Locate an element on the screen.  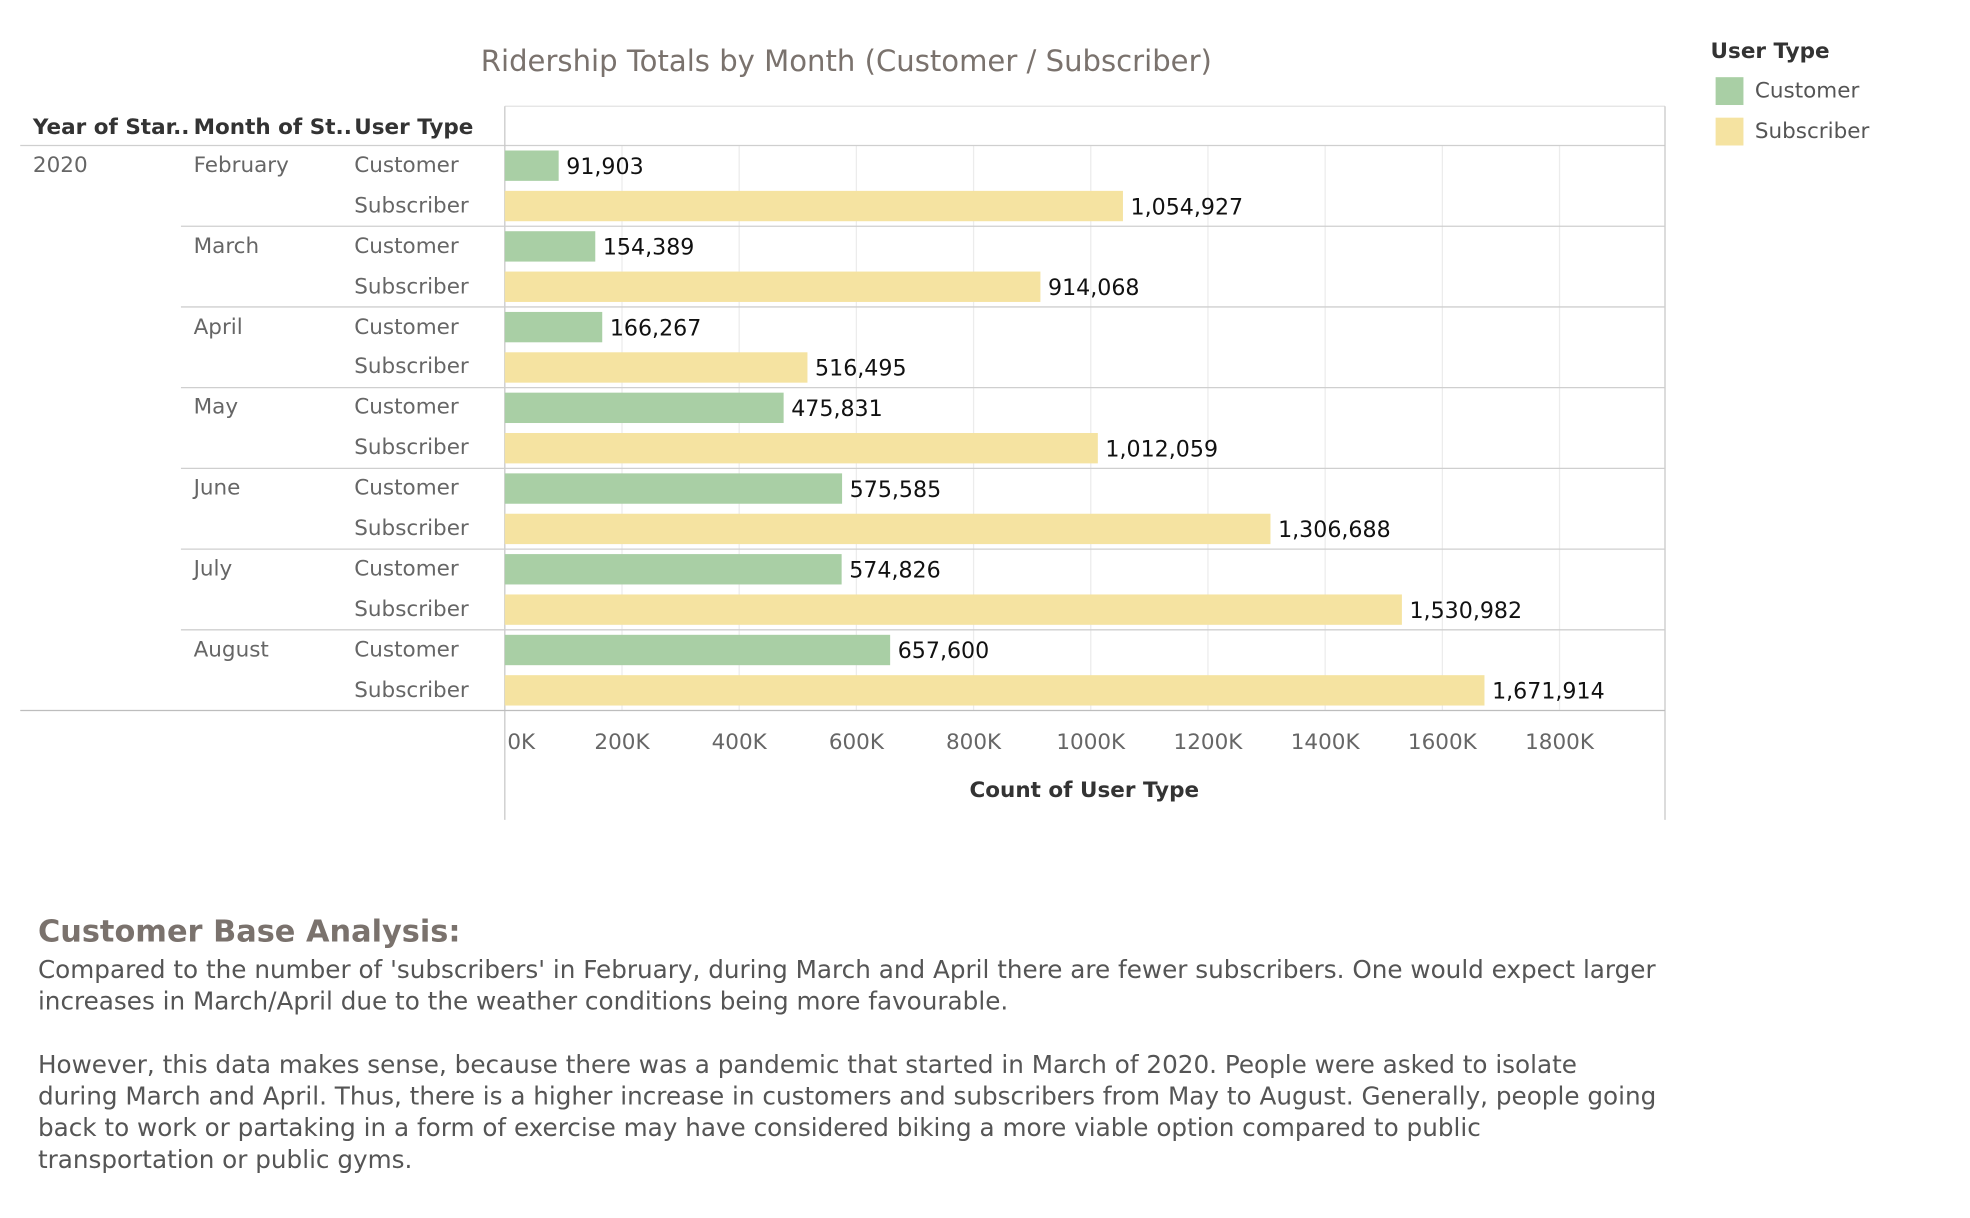
month-label-june: June is located at coordinates (217, 488).